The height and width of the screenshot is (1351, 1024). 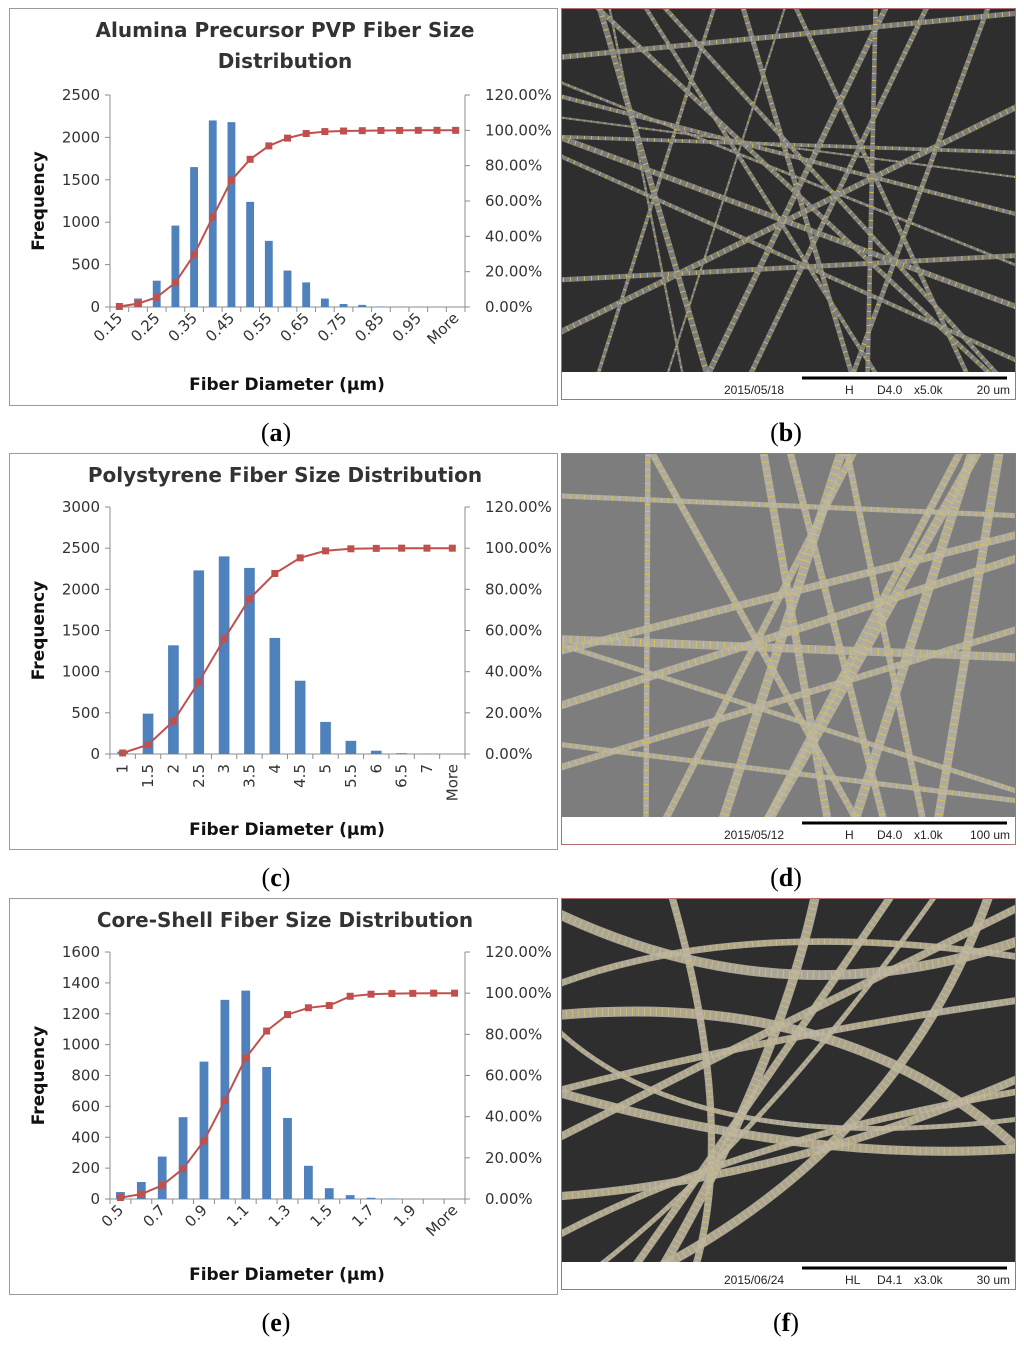 What do you see at coordinates (513, 631) in the screenshot?
I see `y2-tick-label: 60.00%` at bounding box center [513, 631].